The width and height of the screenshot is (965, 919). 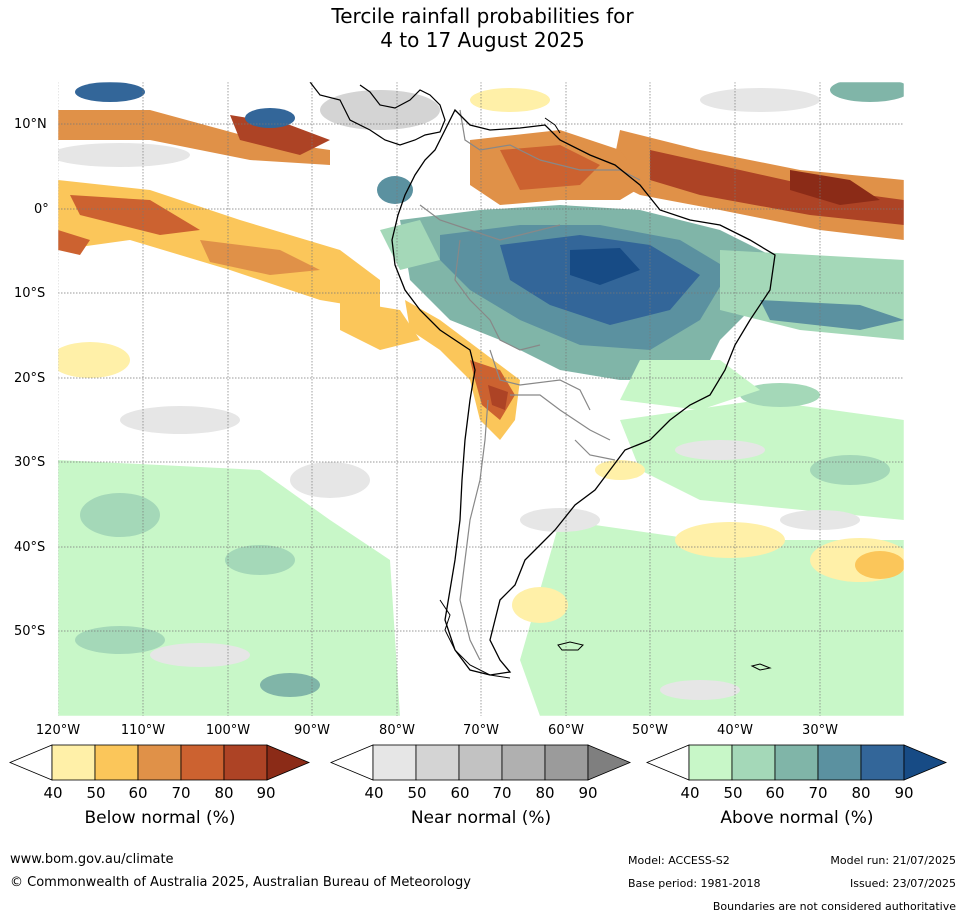 What do you see at coordinates (902, 883) in the screenshot?
I see `footer-issued: Issued: 23/07/2025` at bounding box center [902, 883].